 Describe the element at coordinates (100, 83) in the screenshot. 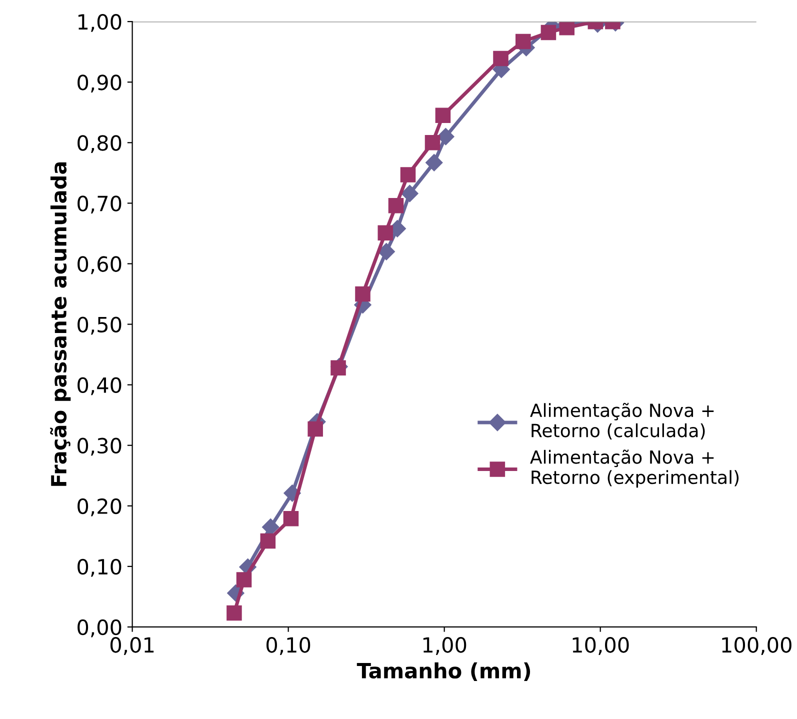

I see `y-tick-label: 0,90` at that location.